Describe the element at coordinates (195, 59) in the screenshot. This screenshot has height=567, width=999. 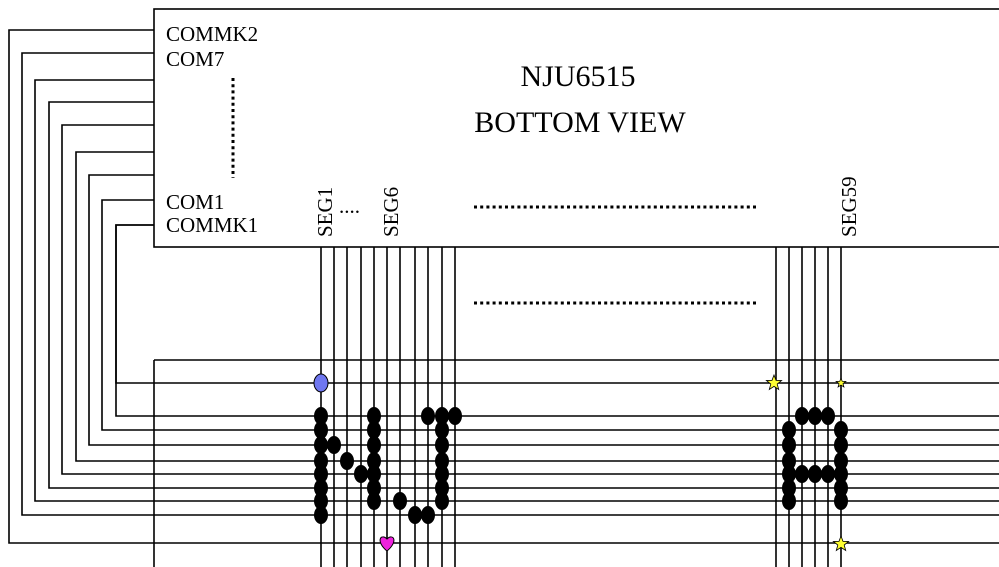
I see `label-com7: COM7` at that location.